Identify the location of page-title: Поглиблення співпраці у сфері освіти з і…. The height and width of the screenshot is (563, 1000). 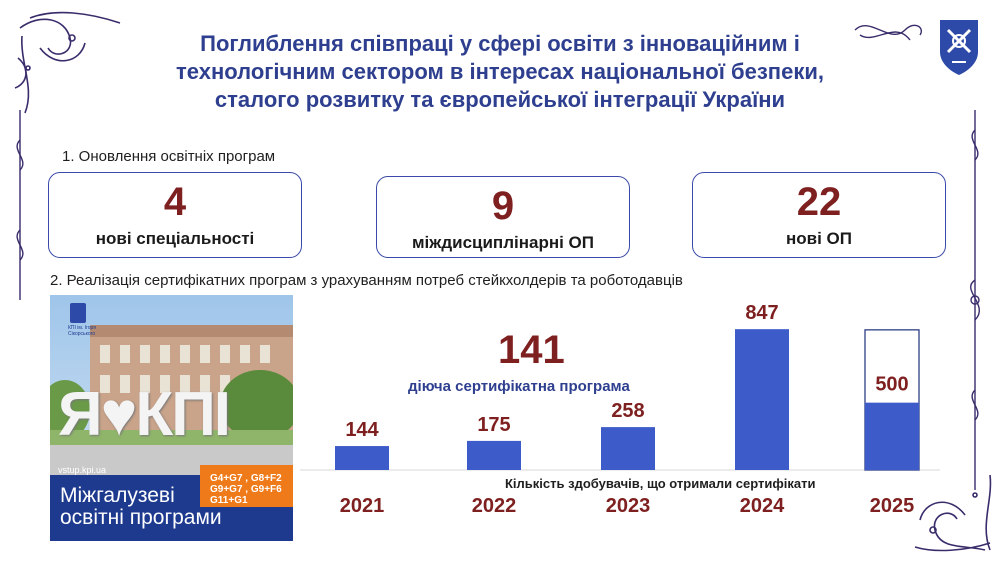
(500, 72).